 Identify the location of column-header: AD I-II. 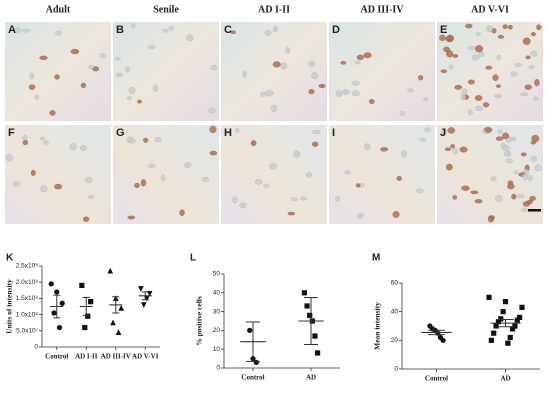
(274, 9).